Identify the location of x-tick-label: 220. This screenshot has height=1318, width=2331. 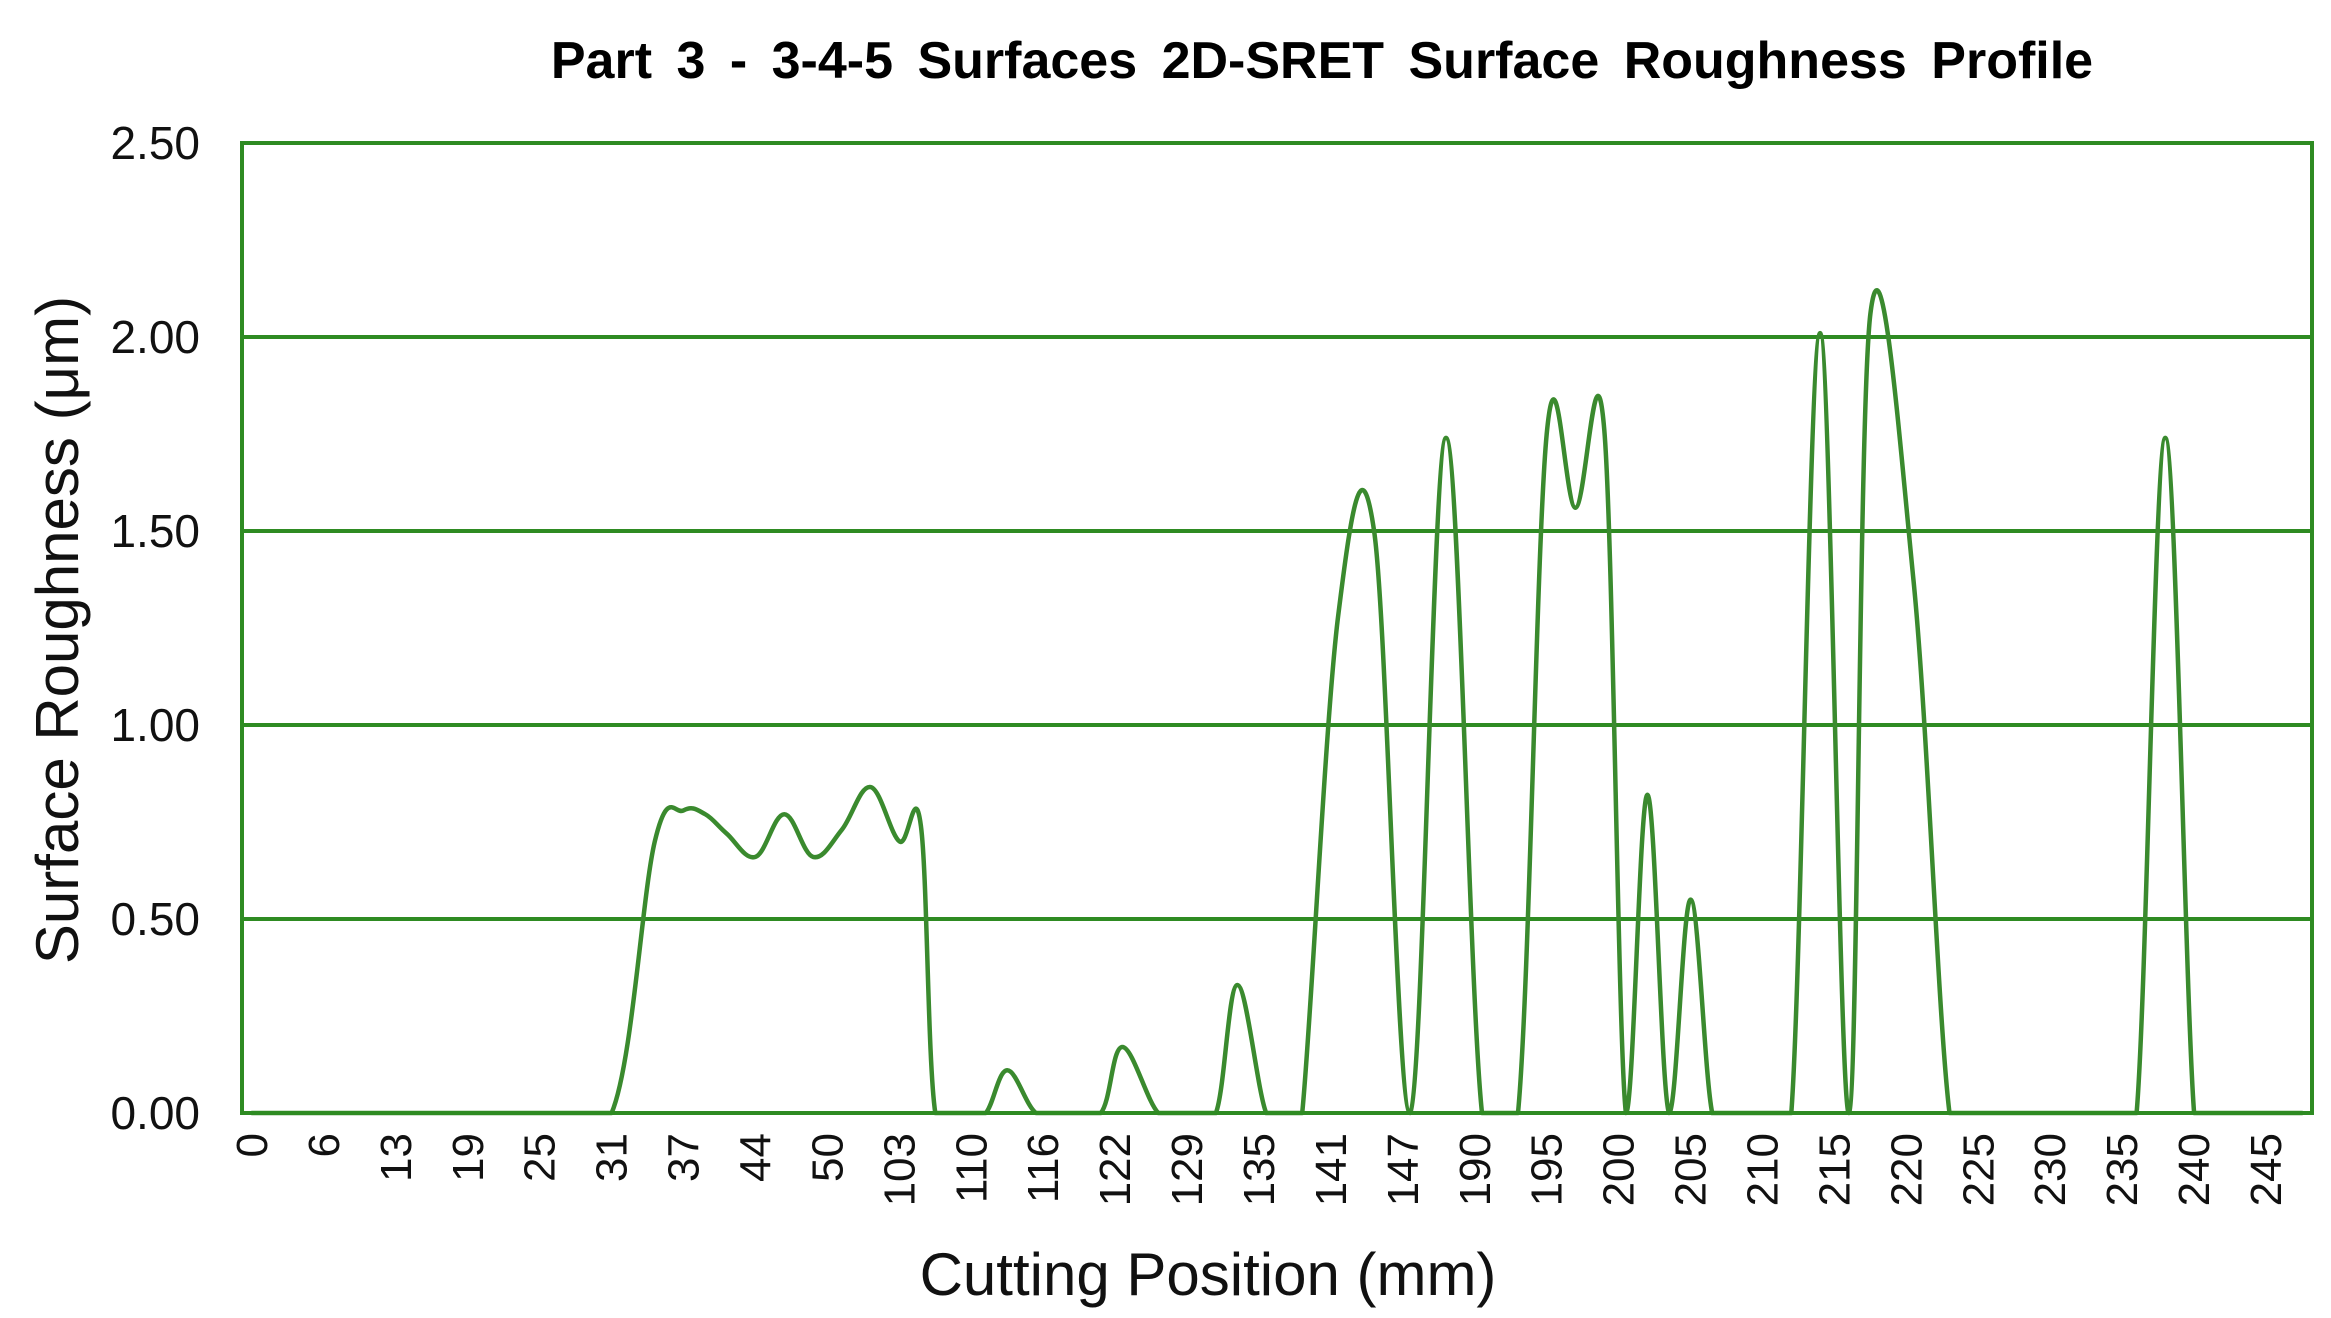
(1906, 1169).